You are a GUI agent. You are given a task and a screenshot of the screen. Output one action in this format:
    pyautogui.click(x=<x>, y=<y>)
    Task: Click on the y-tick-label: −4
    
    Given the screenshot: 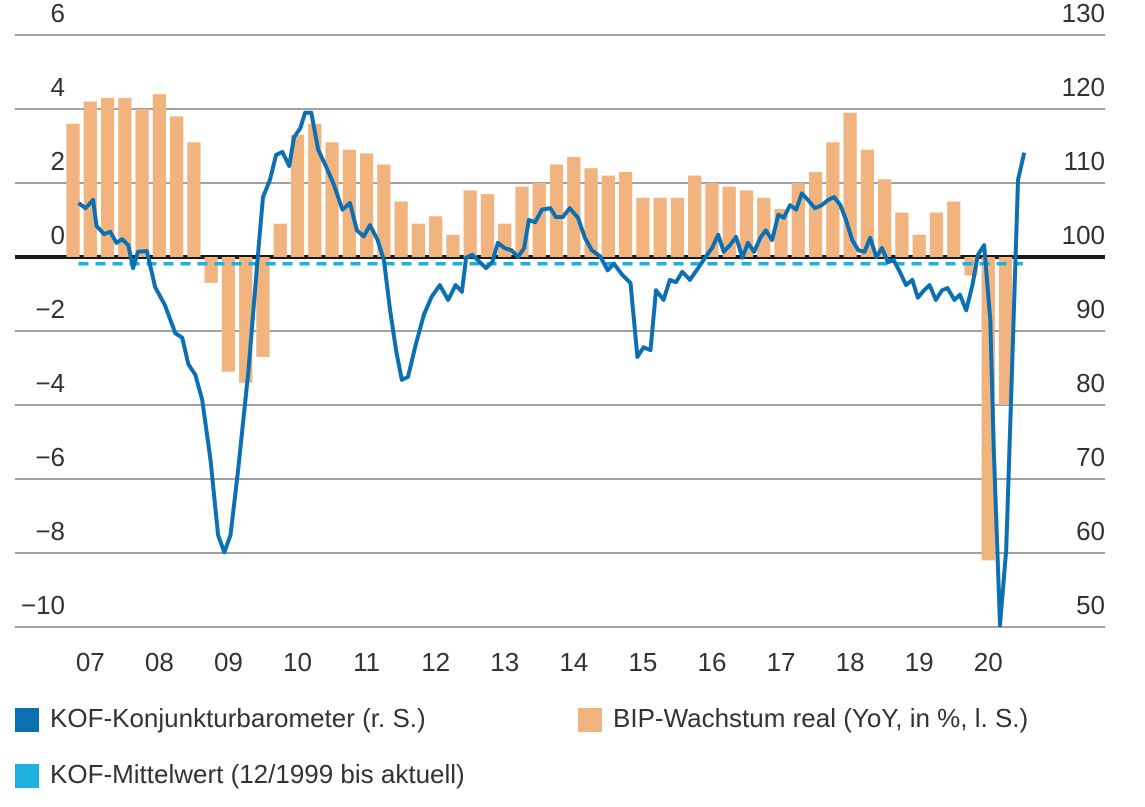 What is the action you would take?
    pyautogui.click(x=50, y=383)
    